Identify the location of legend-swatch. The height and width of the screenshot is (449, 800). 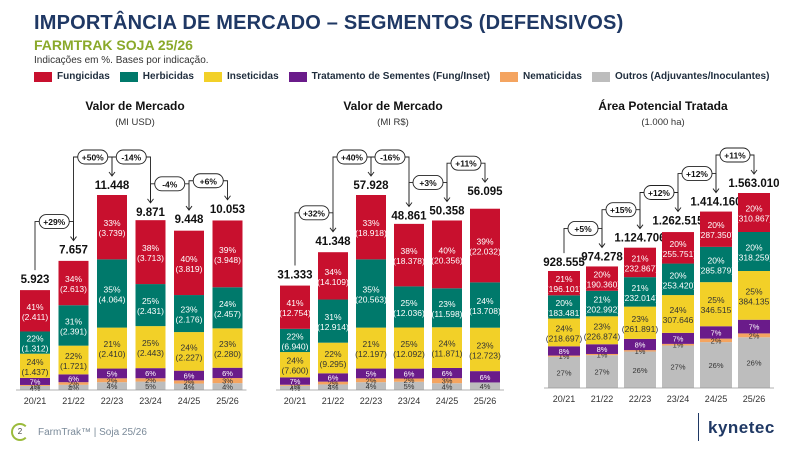
(600, 76).